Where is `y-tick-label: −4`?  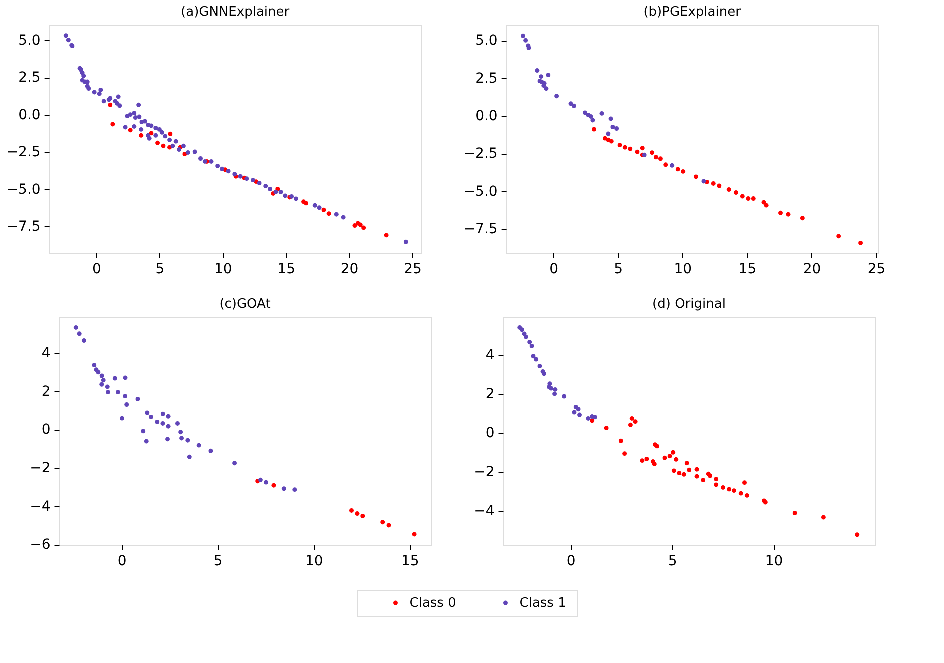 y-tick-label: −4 is located at coordinates (484, 512).